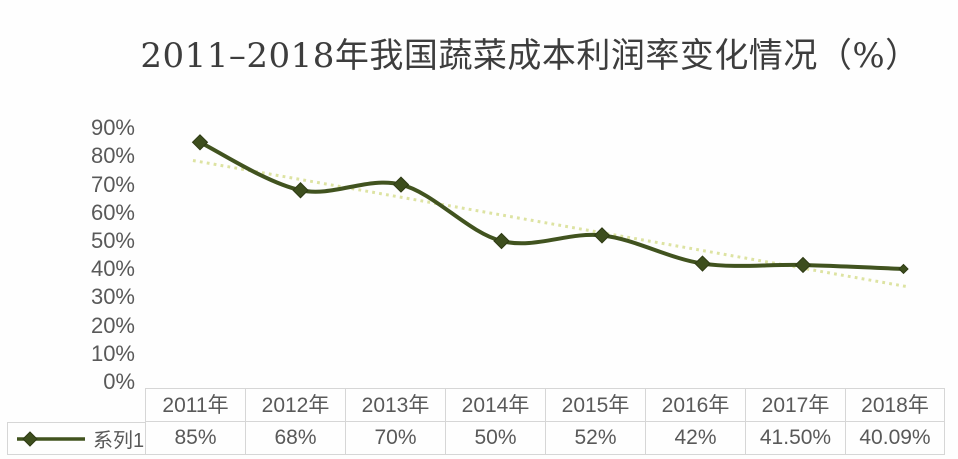  I want to click on y-axis-tick-label: 50%, so click(112, 240).